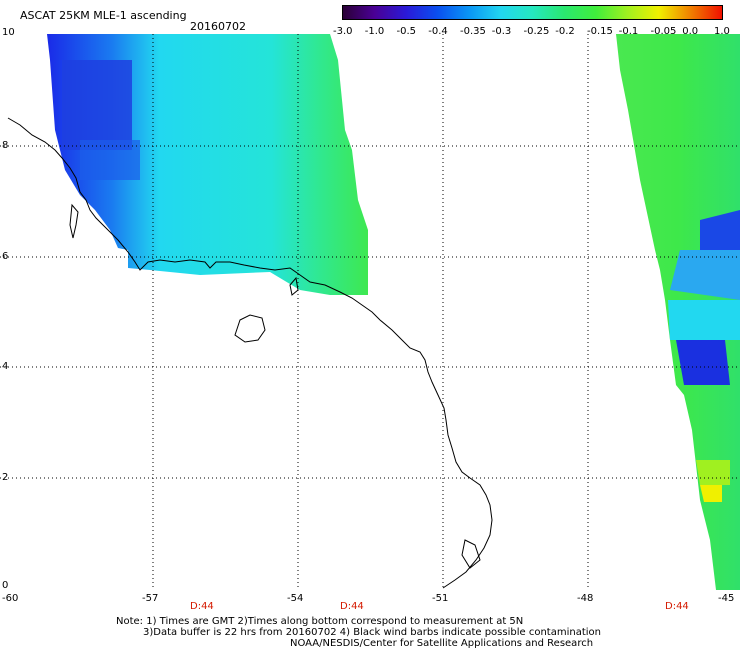 This screenshot has height=650, width=740. What do you see at coordinates (628, 31) in the screenshot?
I see `color-scale-label: -0.1` at bounding box center [628, 31].